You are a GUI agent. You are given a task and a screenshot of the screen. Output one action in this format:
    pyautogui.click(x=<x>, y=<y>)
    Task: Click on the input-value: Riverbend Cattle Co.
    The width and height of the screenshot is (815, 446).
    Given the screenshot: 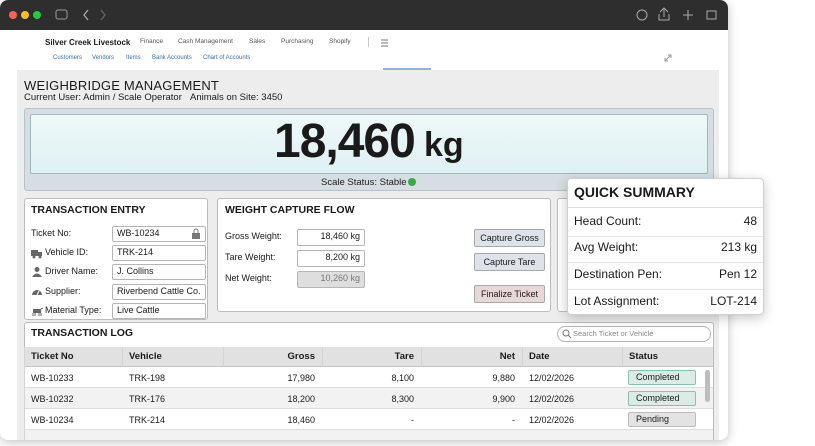 What is the action you would take?
    pyautogui.click(x=159, y=291)
    